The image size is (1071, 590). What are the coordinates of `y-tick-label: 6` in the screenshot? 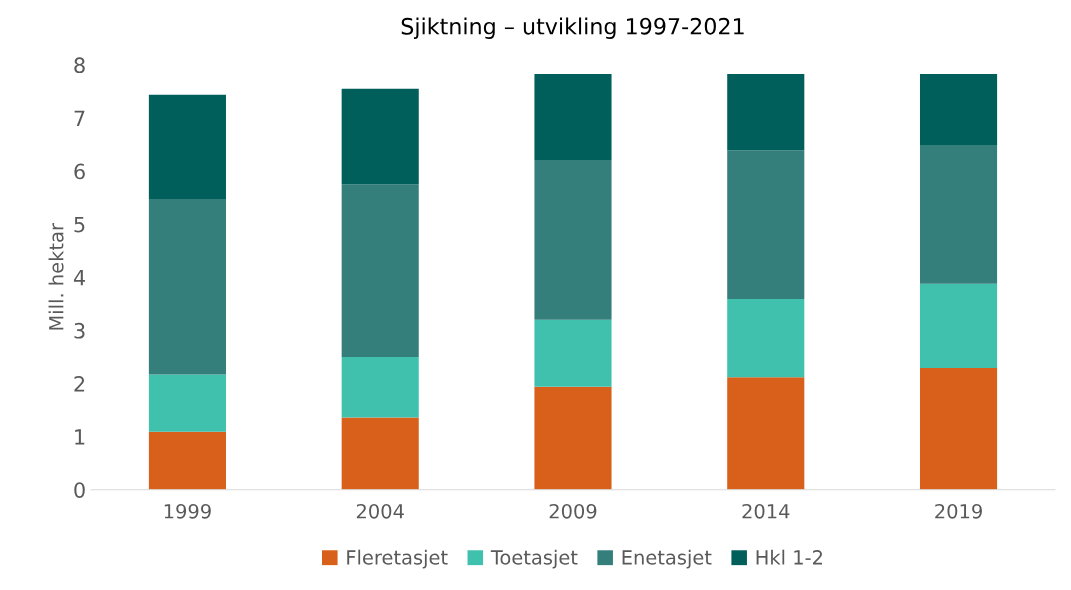 It's located at (79, 171).